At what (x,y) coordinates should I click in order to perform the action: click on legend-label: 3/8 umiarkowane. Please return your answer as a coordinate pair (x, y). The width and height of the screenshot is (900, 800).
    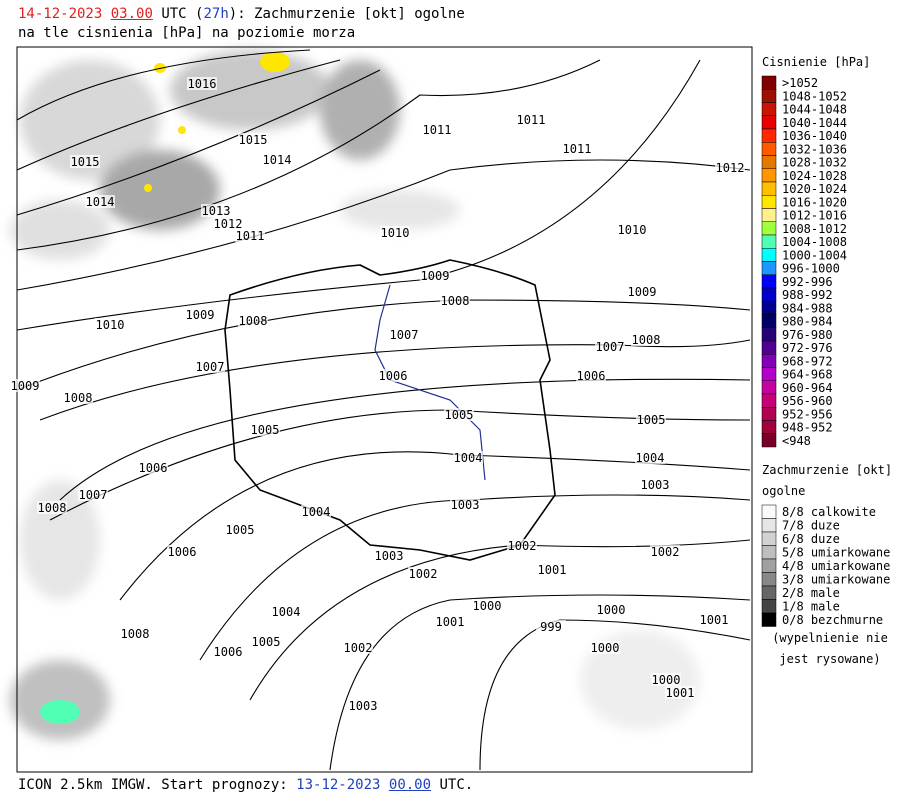
    Looking at the image, I should click on (836, 580).